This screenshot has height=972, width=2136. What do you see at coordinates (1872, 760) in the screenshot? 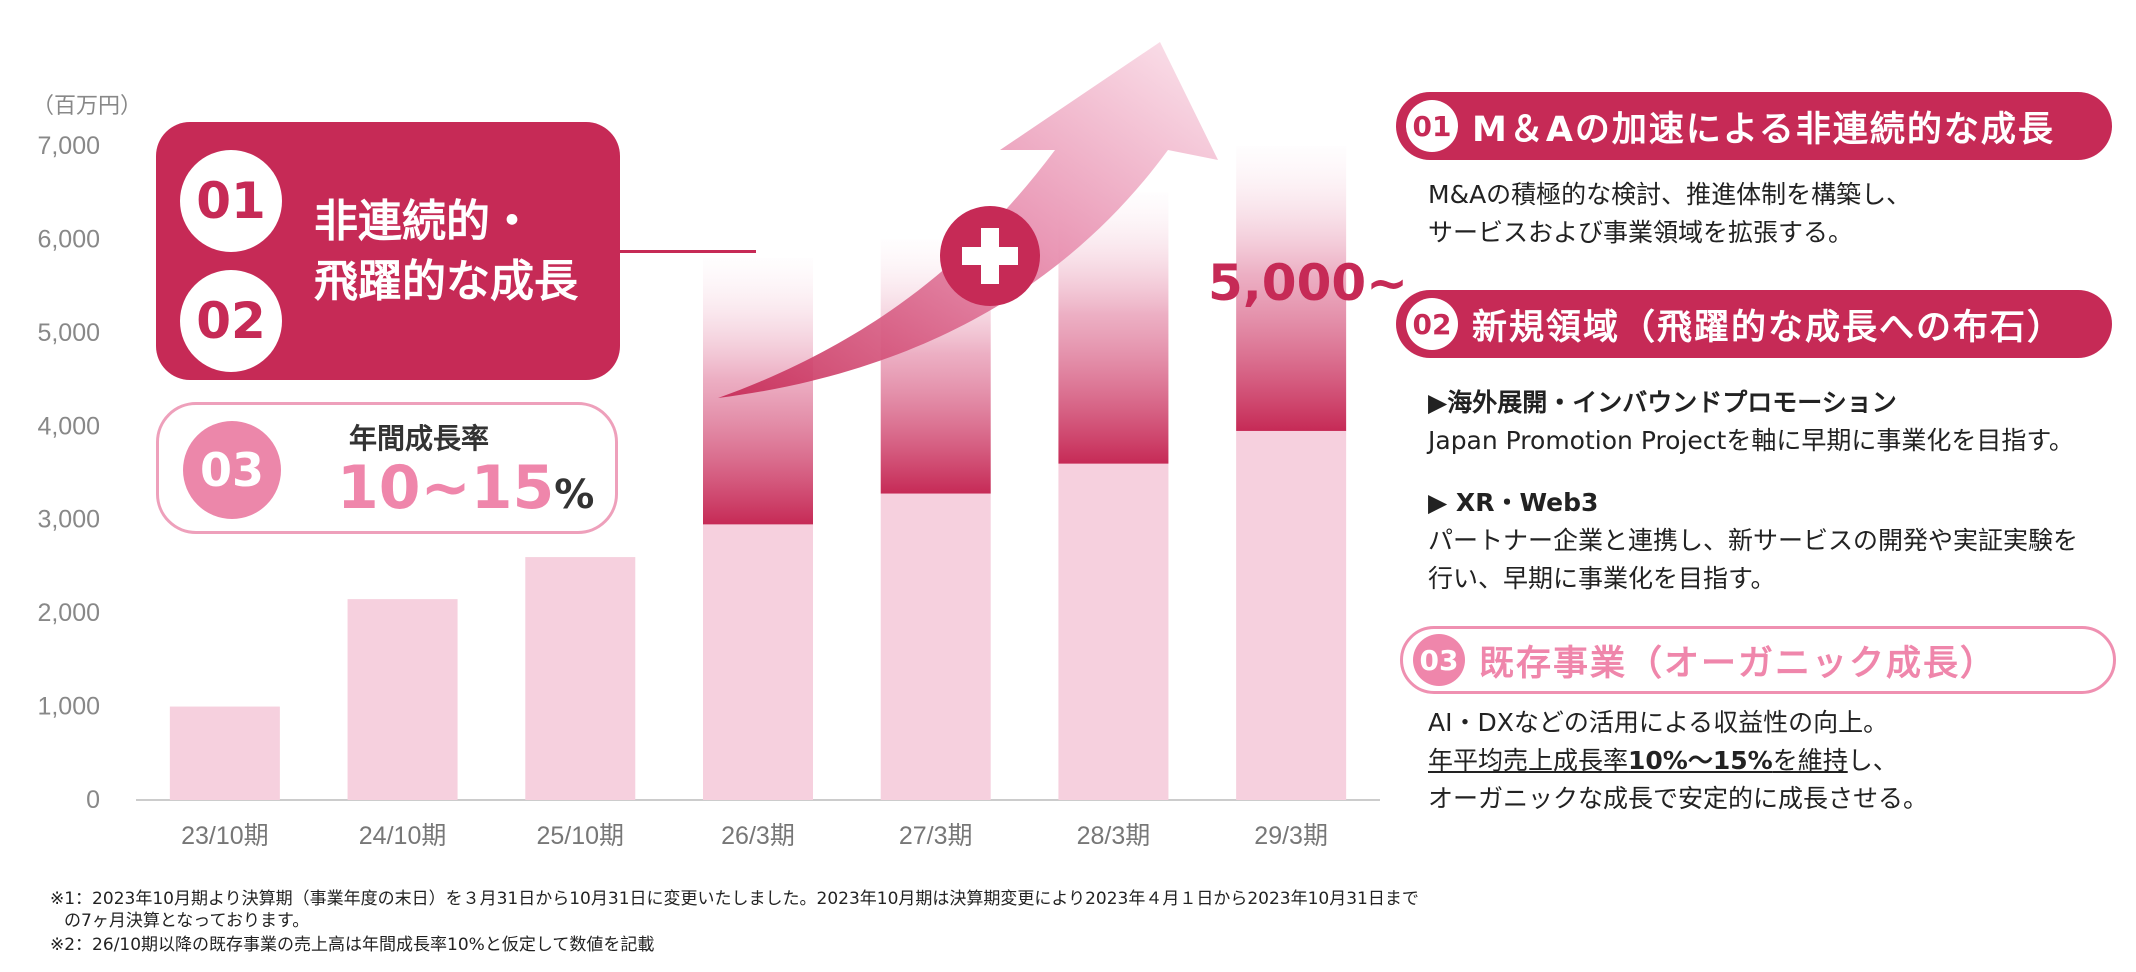
I see `section-03-line2-d: し、` at bounding box center [1872, 760].